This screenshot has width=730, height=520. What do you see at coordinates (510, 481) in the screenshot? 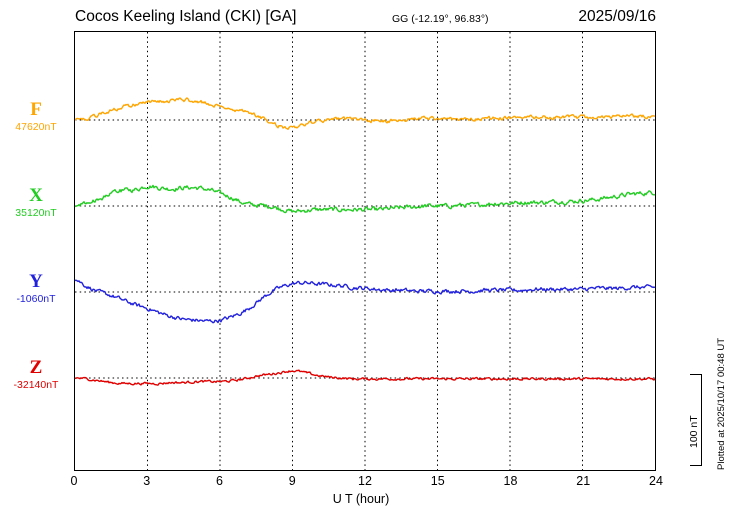
I see `xtick-18: 18` at bounding box center [510, 481].